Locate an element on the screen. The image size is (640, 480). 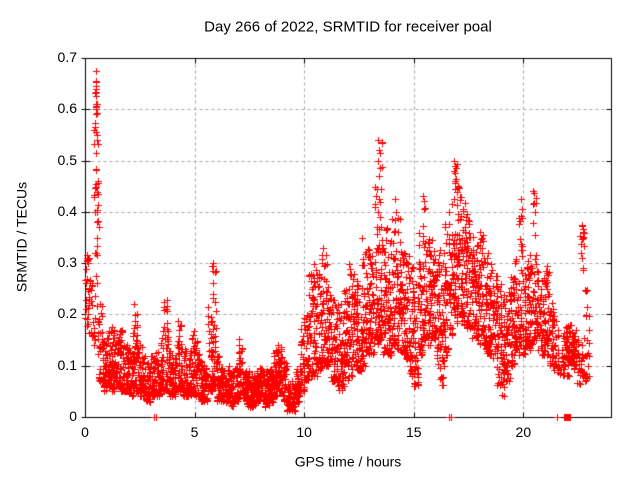
y-tick-label: 0.3 is located at coordinates (67, 262).